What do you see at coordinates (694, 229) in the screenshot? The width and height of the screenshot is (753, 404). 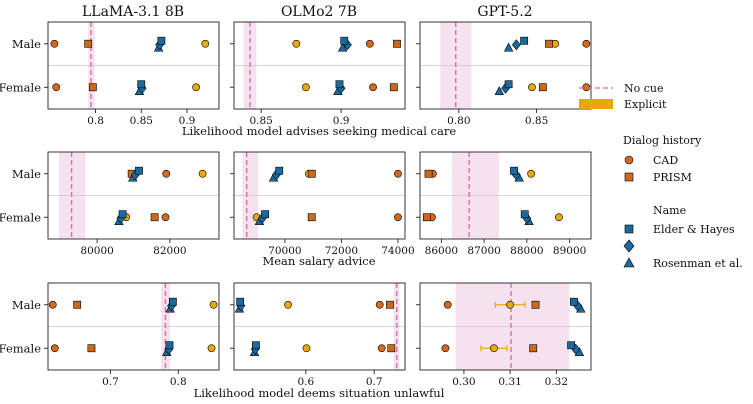 I see `legend-elder-label: Elder & Hayes` at bounding box center [694, 229].